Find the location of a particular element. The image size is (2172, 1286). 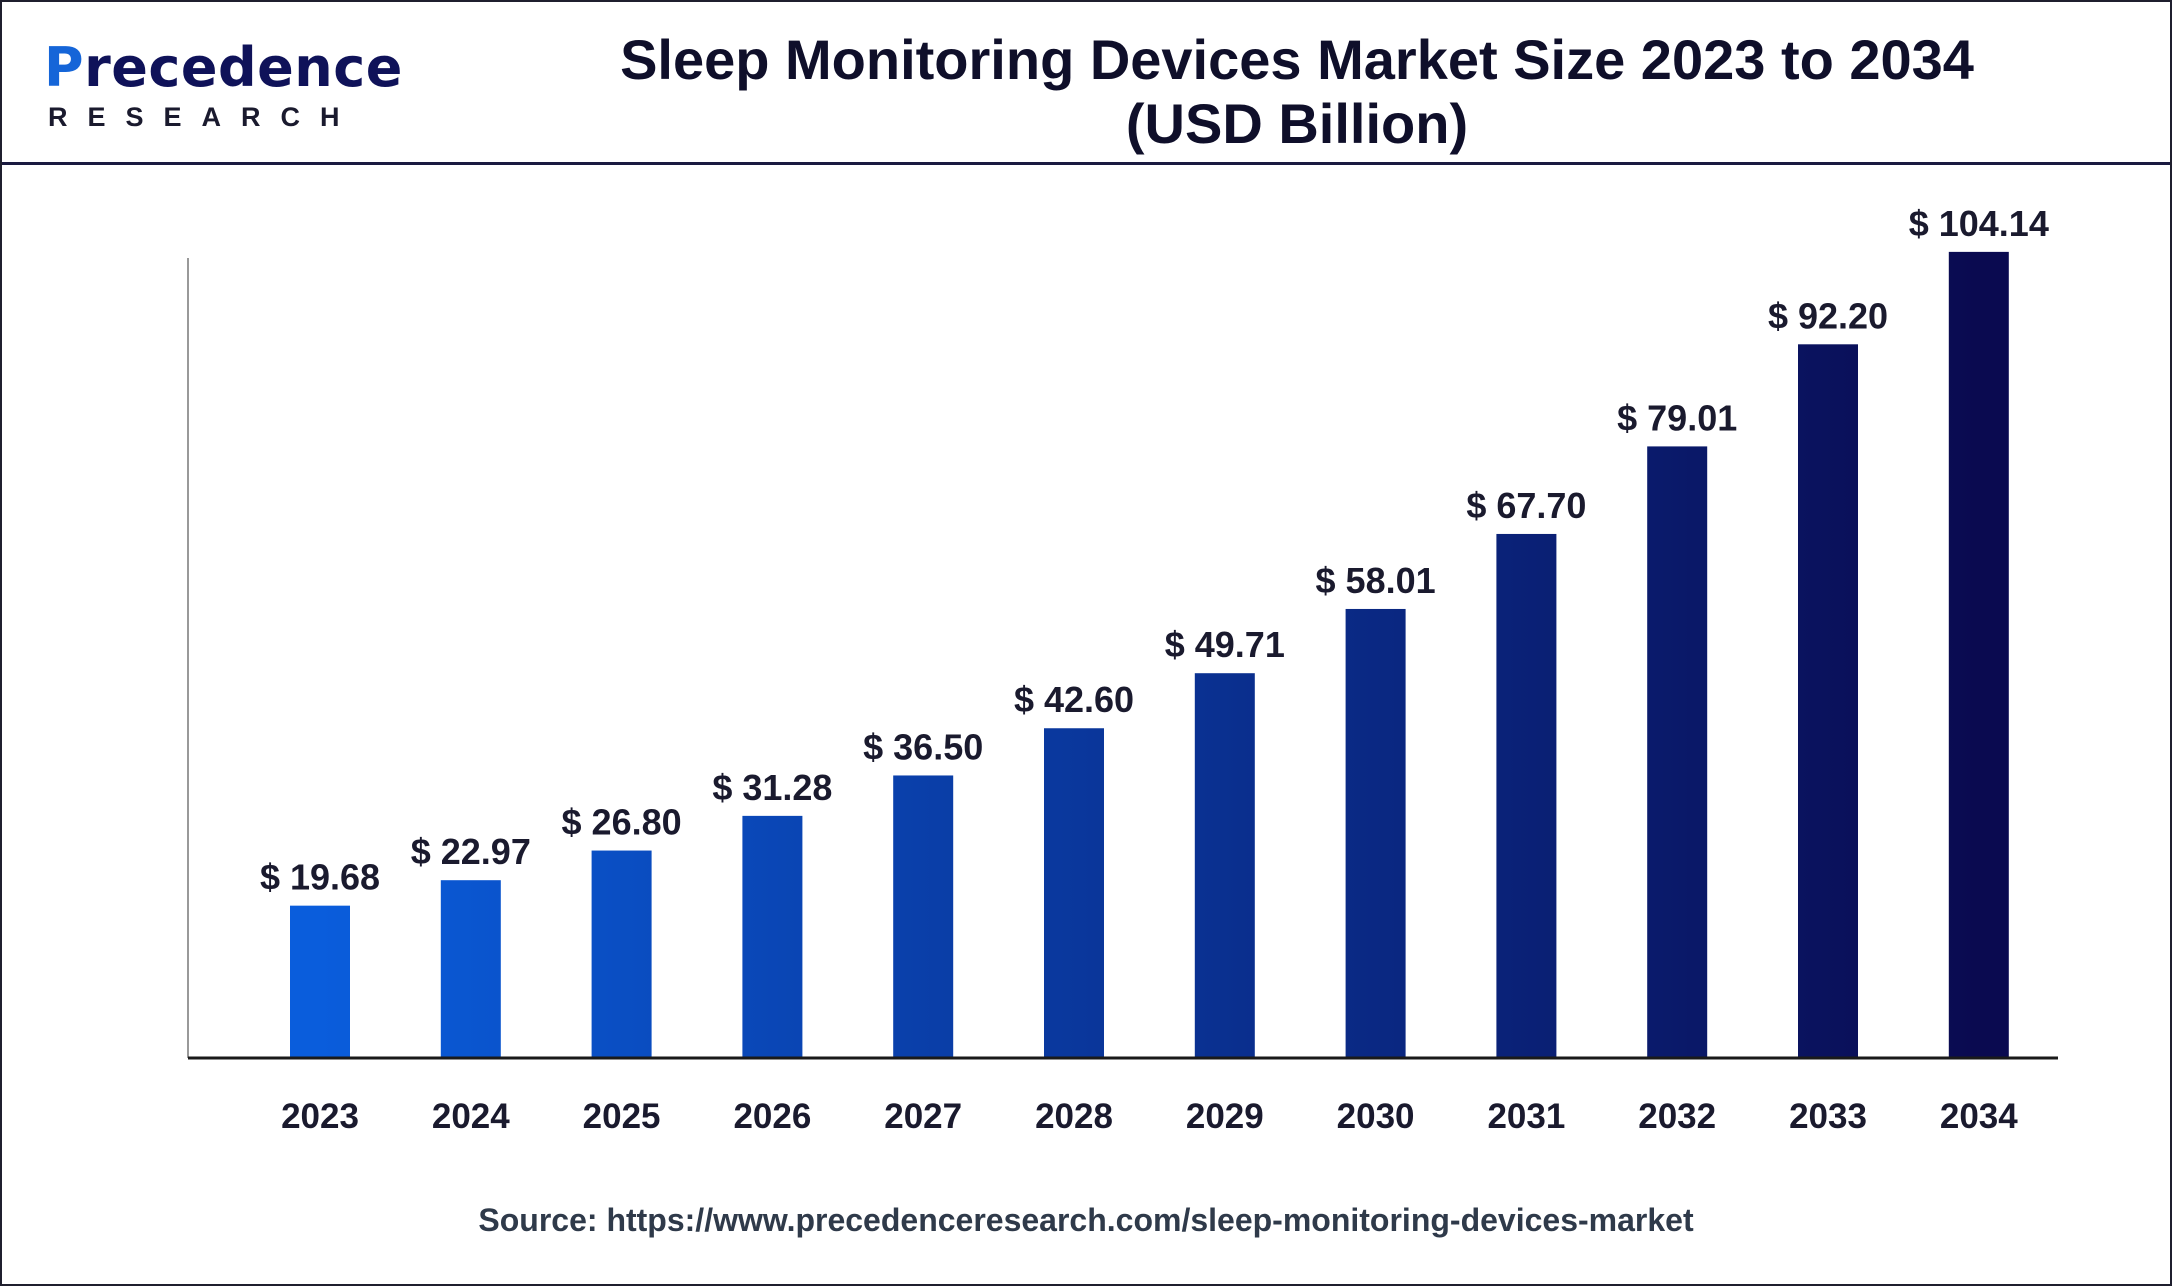

value-label-2025: $ 26.80 is located at coordinates (622, 822).